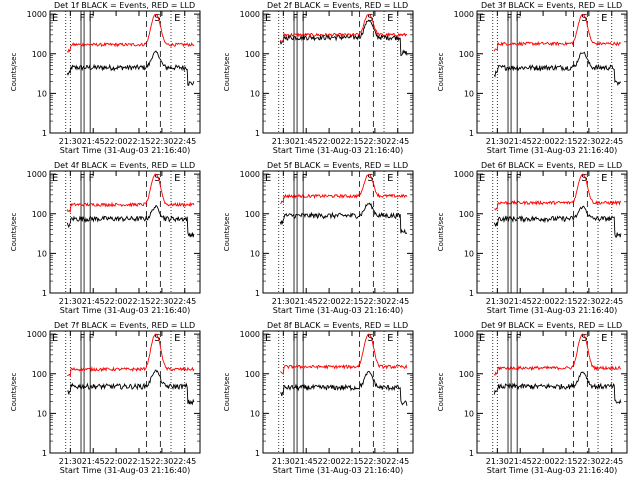  I want to click on panel-title: Det 9f BLACK = Events, RED = LLD, so click(551, 325).